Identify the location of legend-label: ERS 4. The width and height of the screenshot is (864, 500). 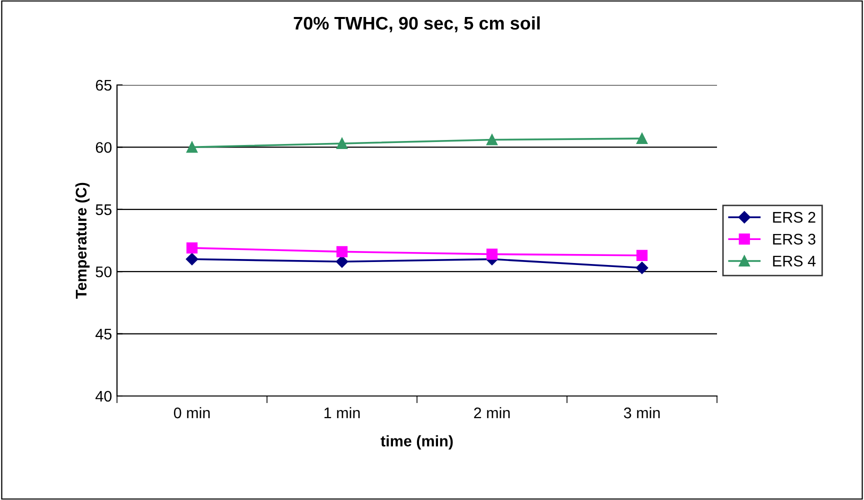
(794, 261).